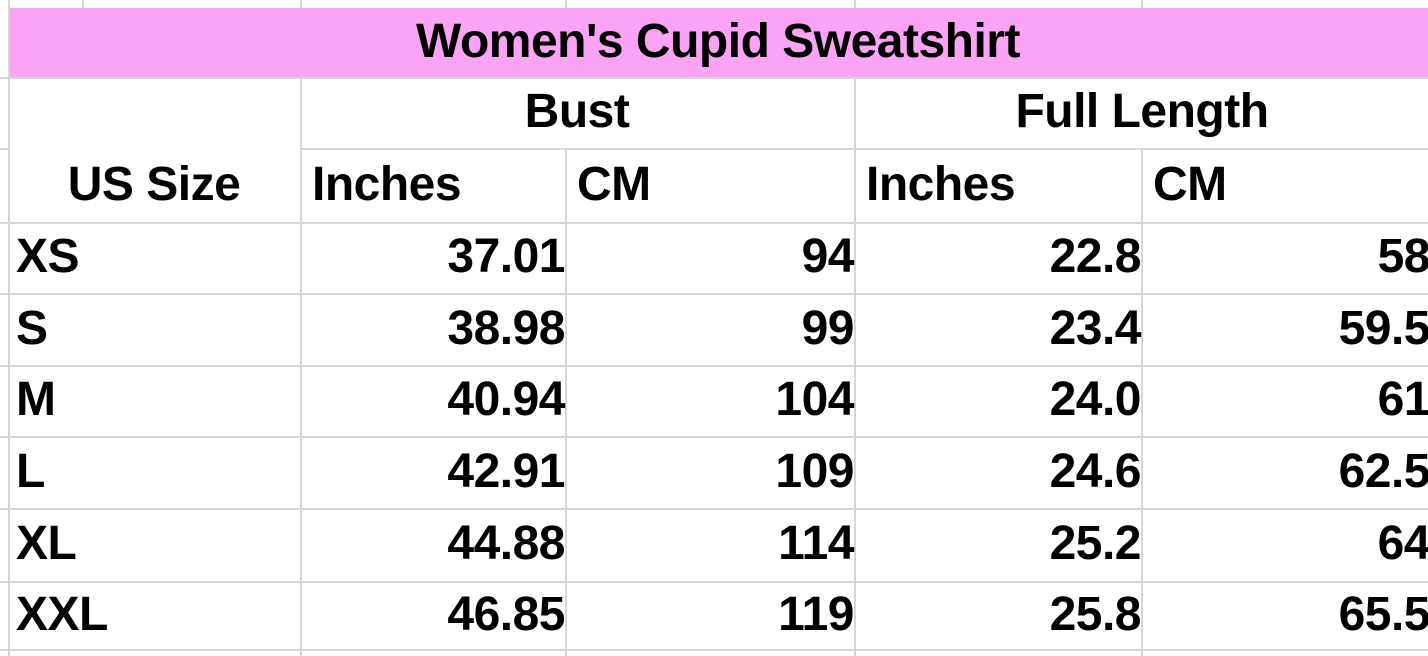  Describe the element at coordinates (83, 4) in the screenshot. I see `gridline-v-colA` at that location.